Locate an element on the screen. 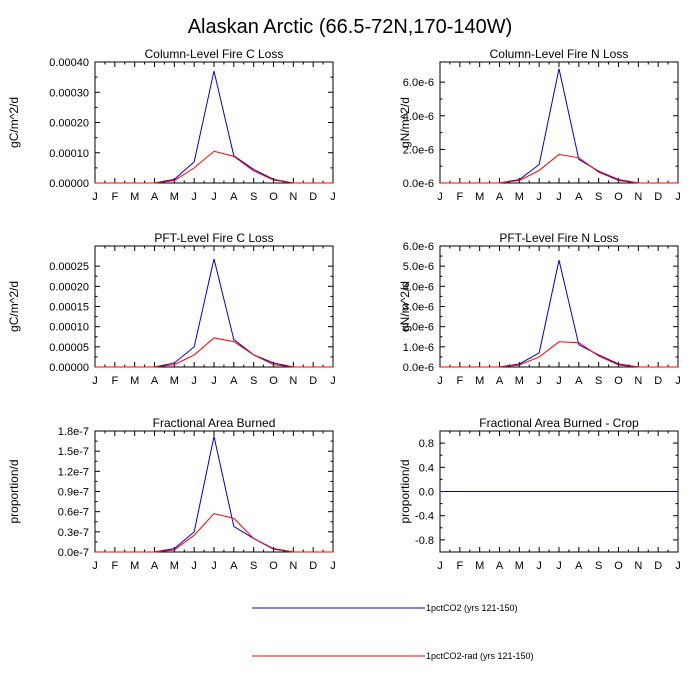 This screenshot has width=700, height=700. y-tick-label: 1.0e-6 is located at coordinates (418, 348).